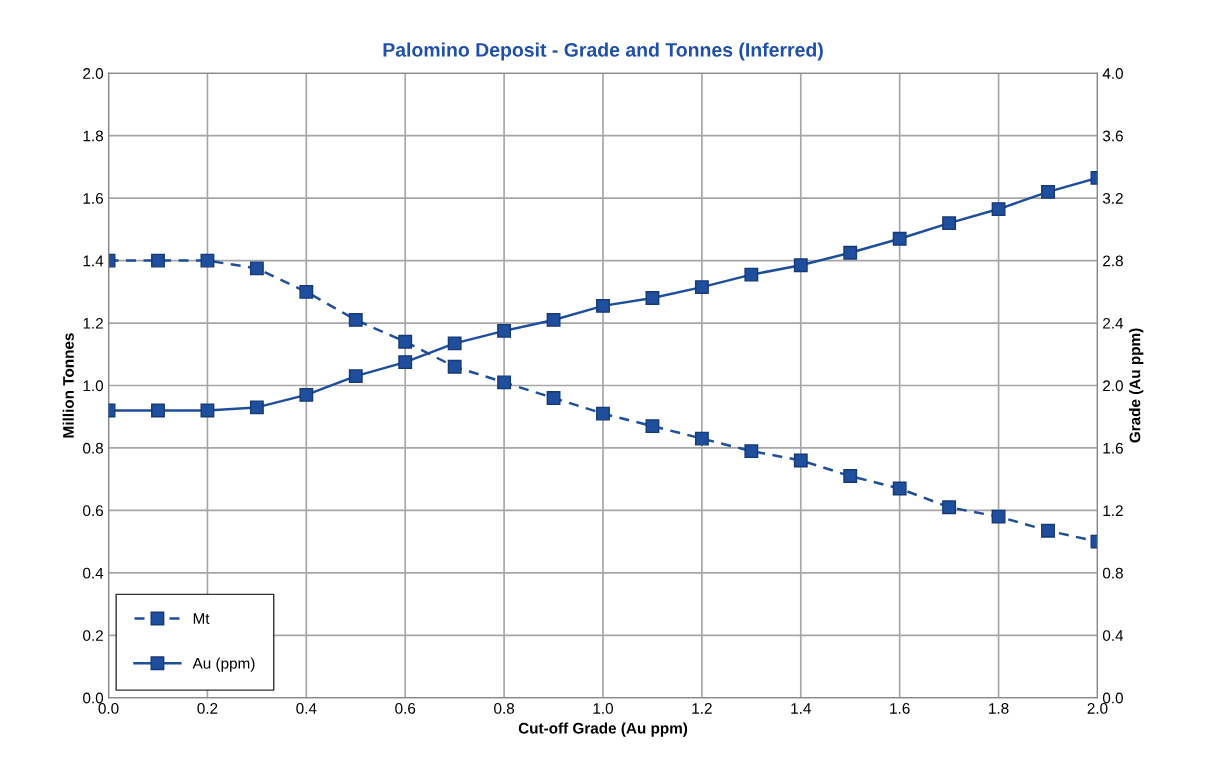 The width and height of the screenshot is (1206, 771). Describe the element at coordinates (900, 708) in the screenshot. I see `x-tick-label: 1.6` at that location.